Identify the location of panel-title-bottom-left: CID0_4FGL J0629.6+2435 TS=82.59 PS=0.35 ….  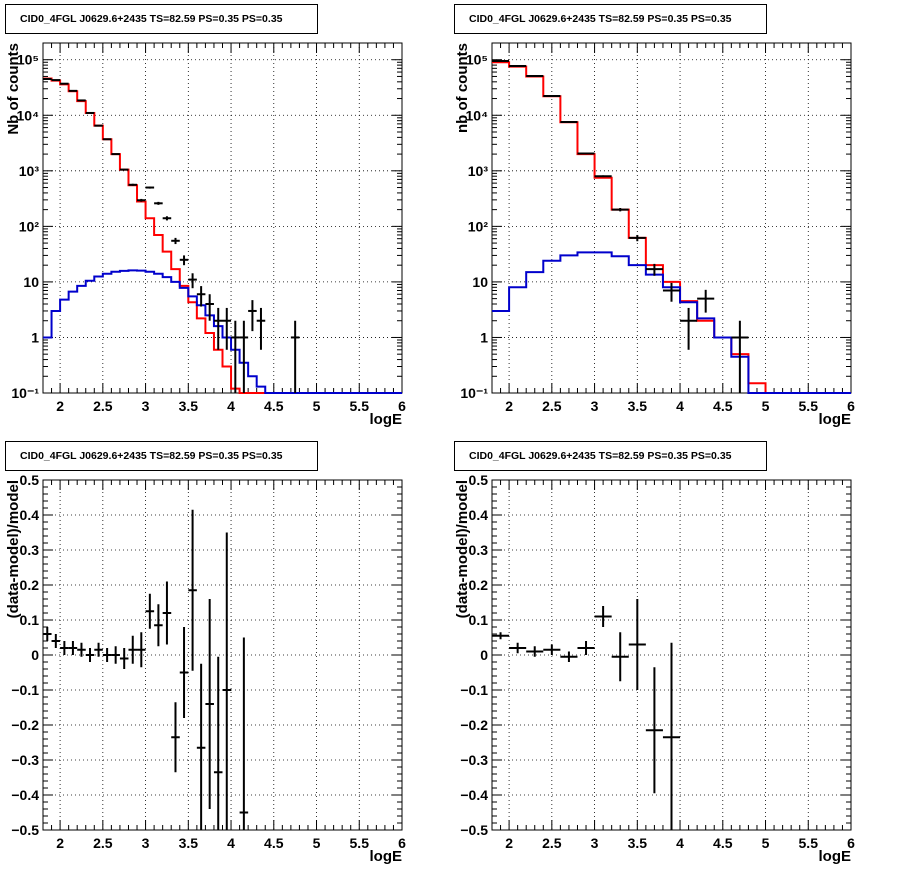
(161, 456).